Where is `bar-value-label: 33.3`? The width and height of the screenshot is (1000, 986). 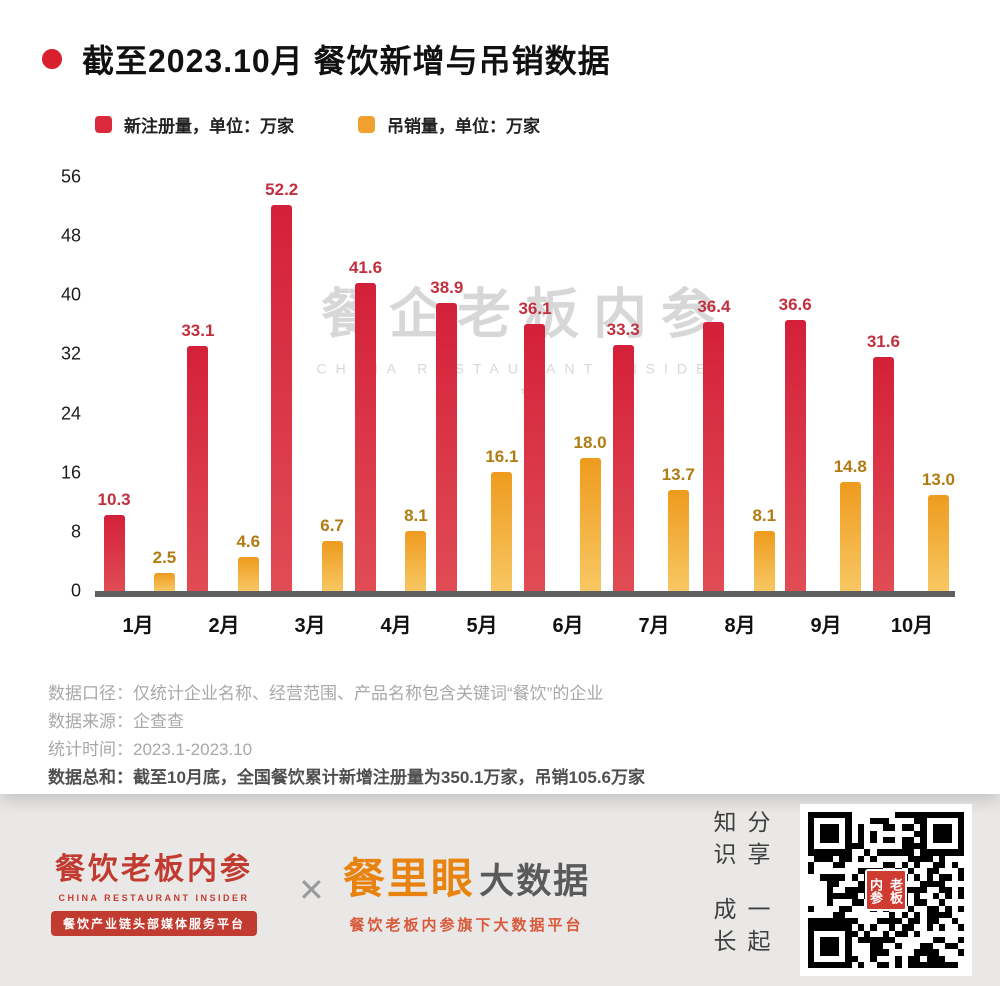 bar-value-label: 33.3 is located at coordinates (623, 329).